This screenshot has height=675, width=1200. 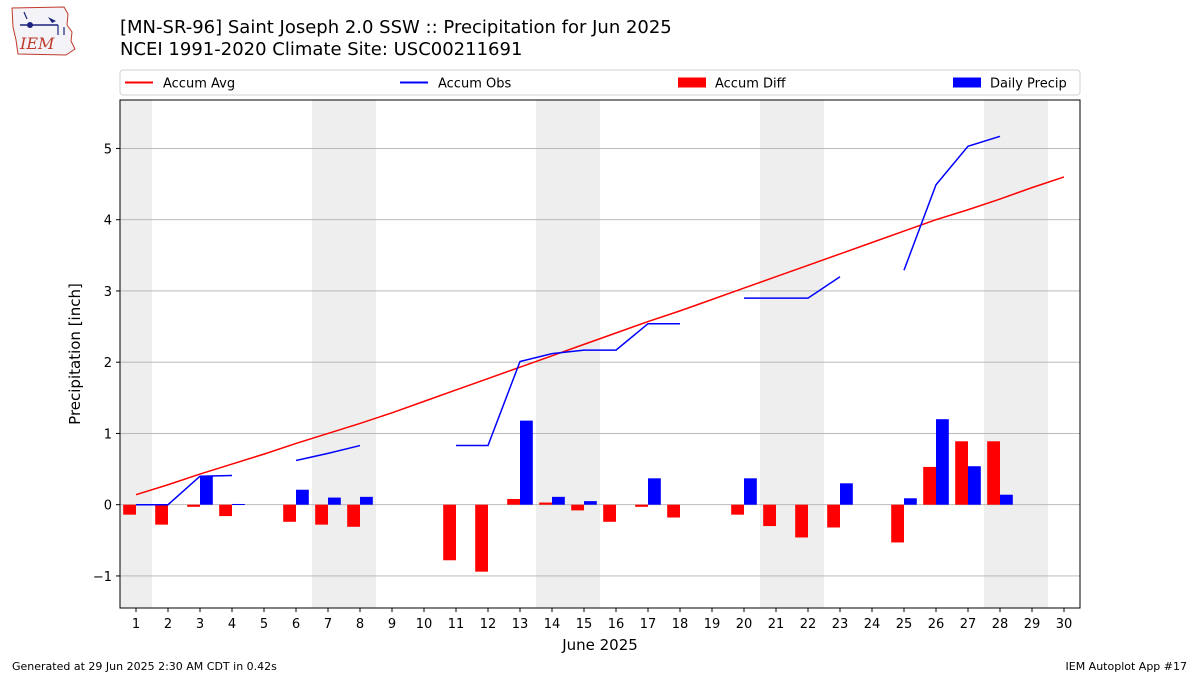 I want to click on x-tick-label: 8, so click(x=360, y=624).